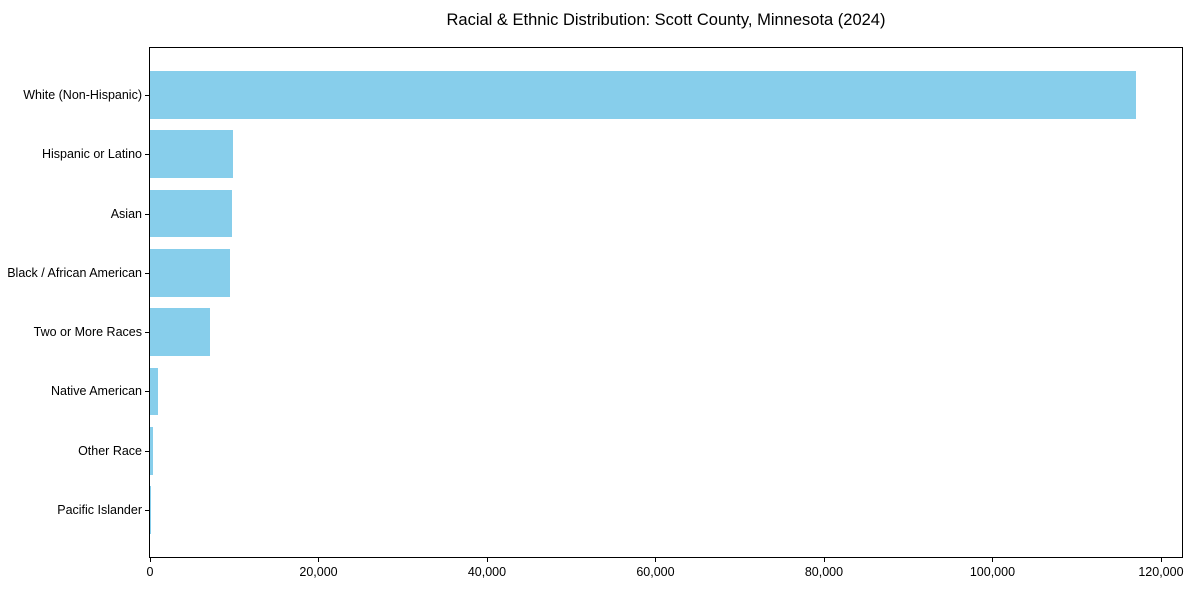 The image size is (1200, 600). Describe the element at coordinates (87, 332) in the screenshot. I see `y-axis-label: Two or More Races` at that location.